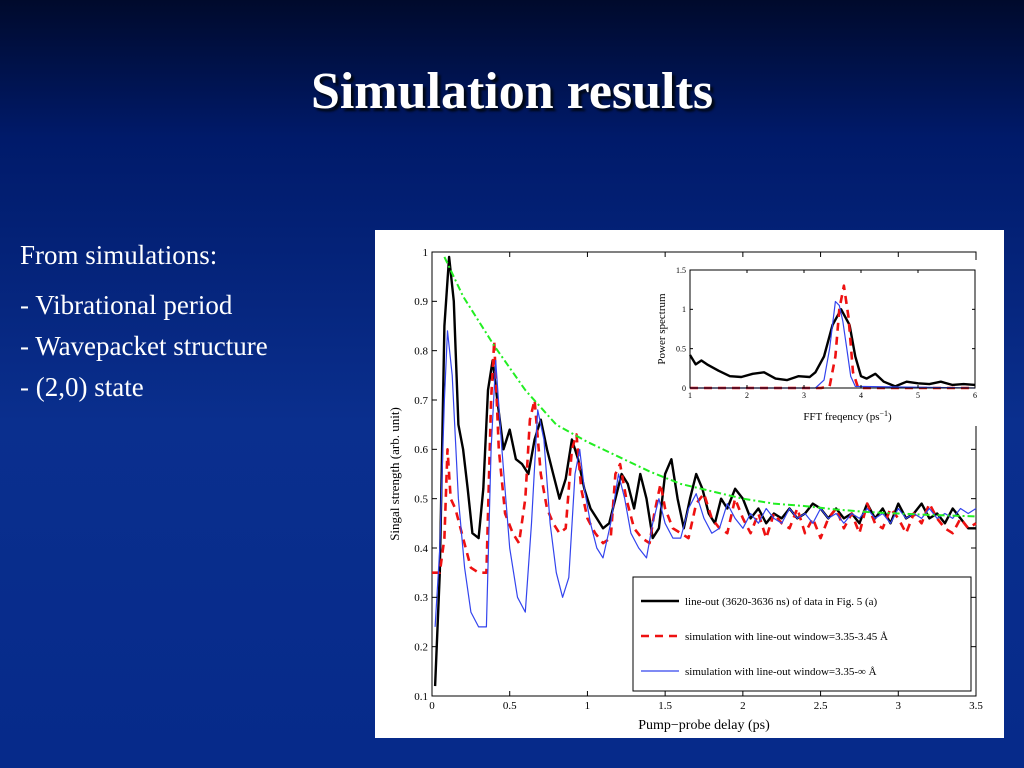  I want to click on inset-x-axis-label: FFT freqency (ps−1), so click(847, 416).